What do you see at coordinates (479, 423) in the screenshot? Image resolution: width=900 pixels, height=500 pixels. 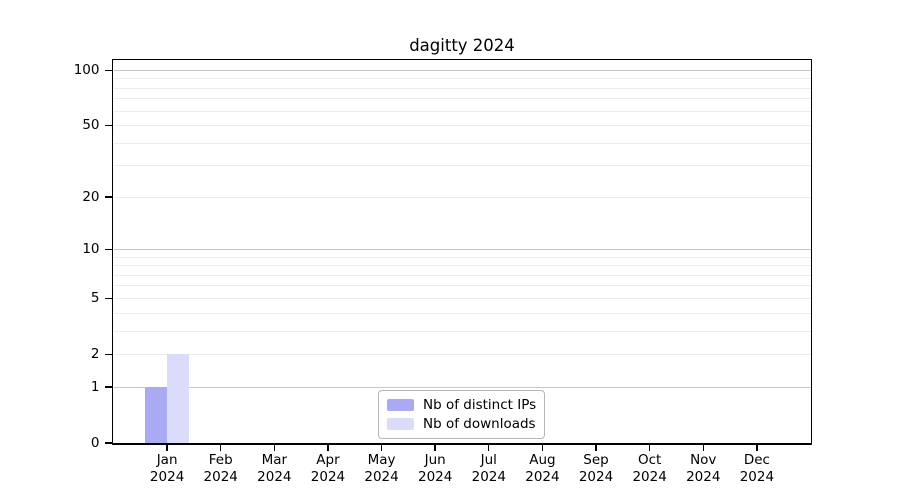 I see `legend-label-downloads: Nb of downloads` at bounding box center [479, 423].